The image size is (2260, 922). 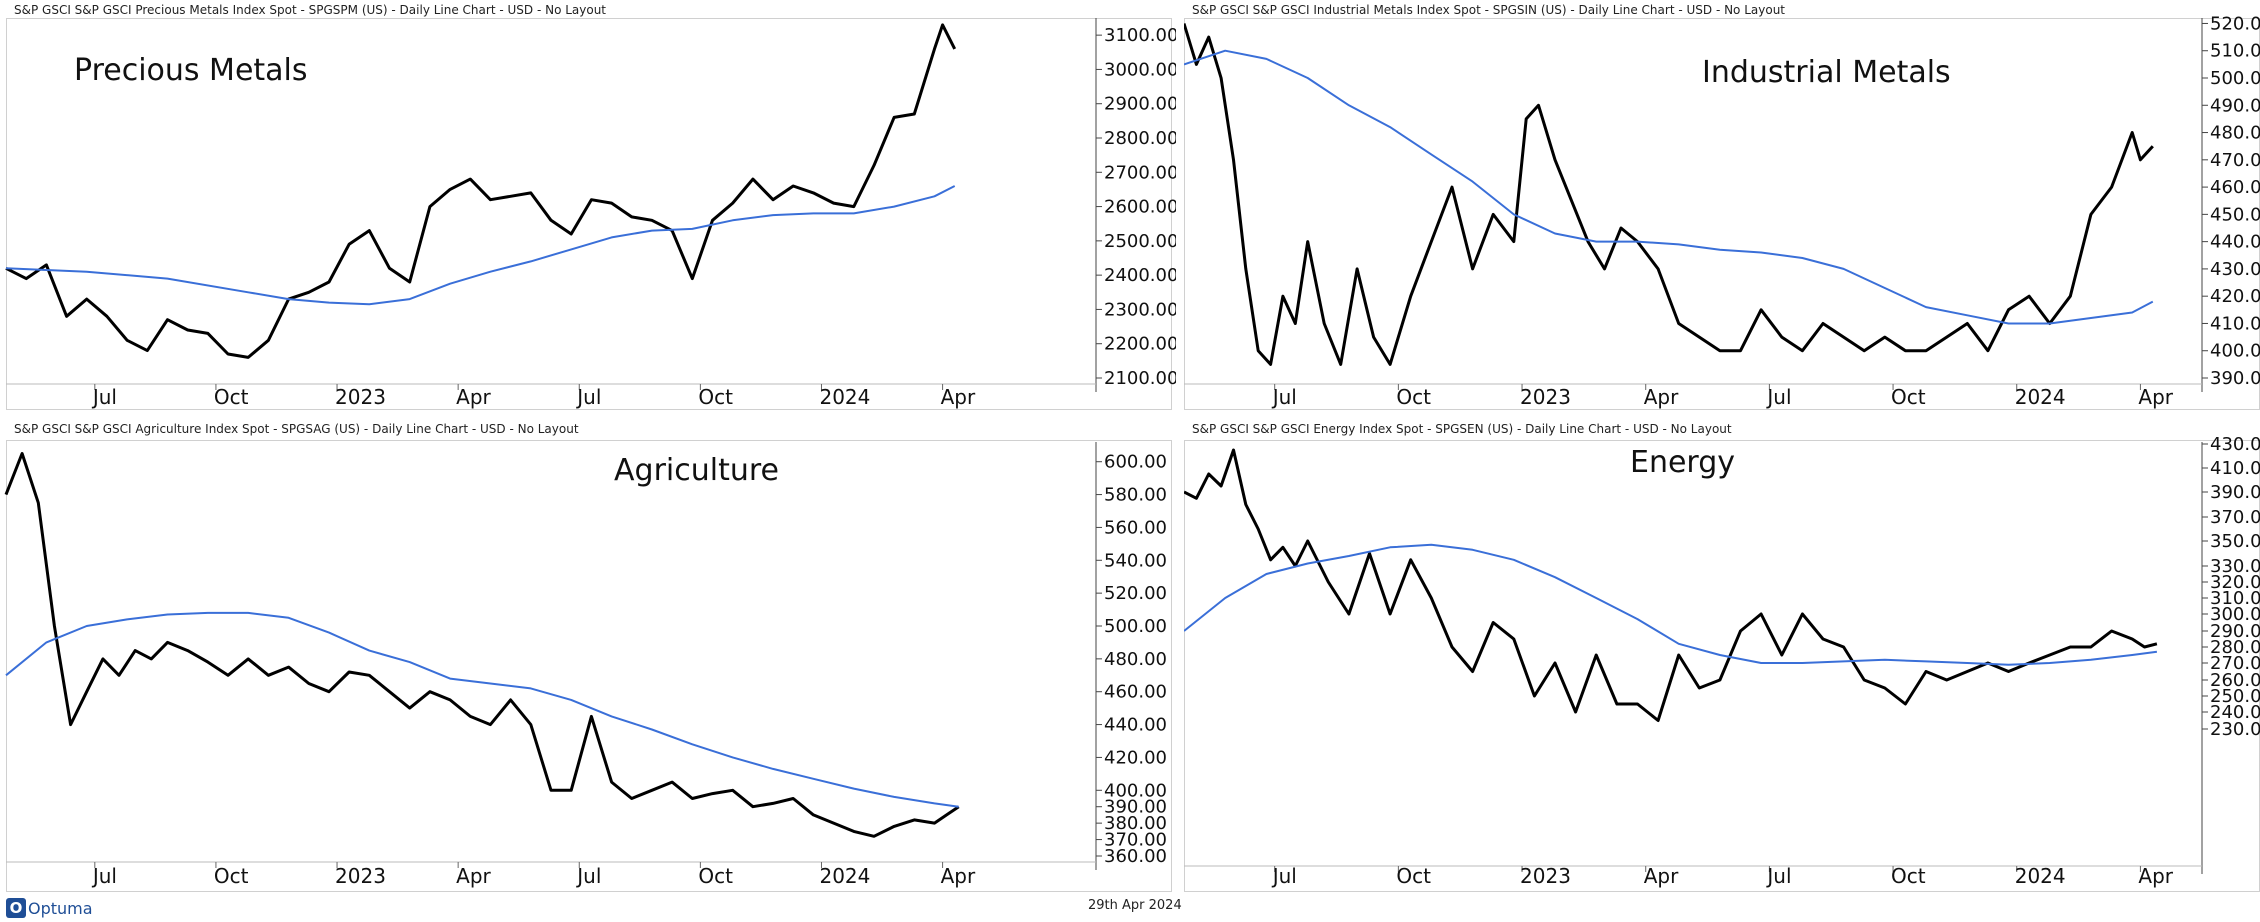 I want to click on price-line, so click(x=1671, y=585).